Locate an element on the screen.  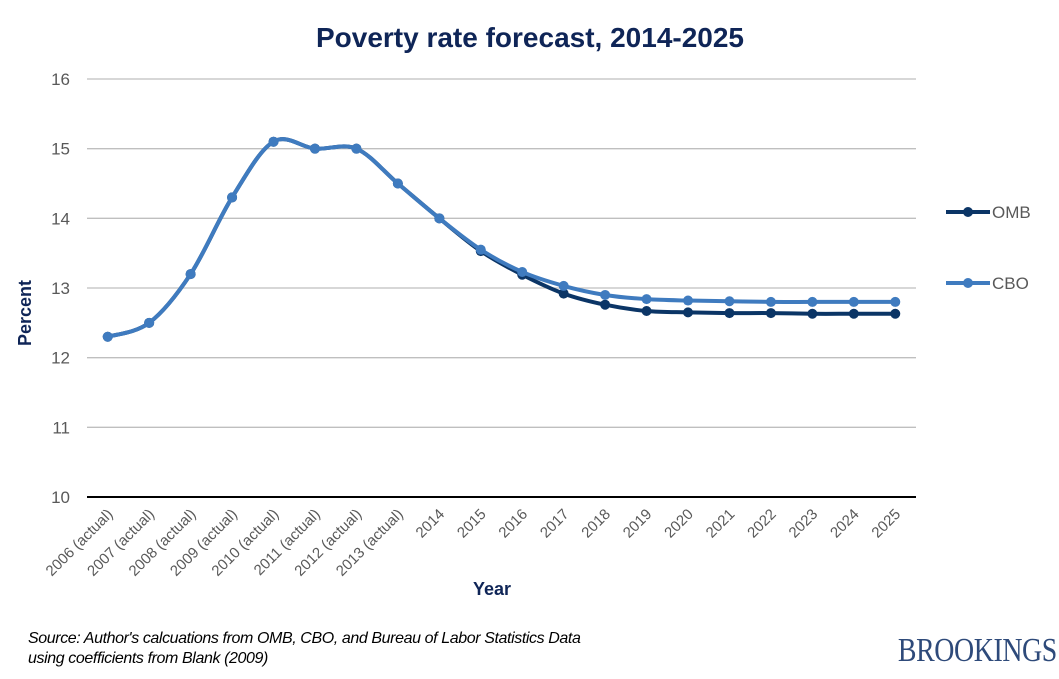
x-tick-label: 2021 is located at coordinates (721, 524).